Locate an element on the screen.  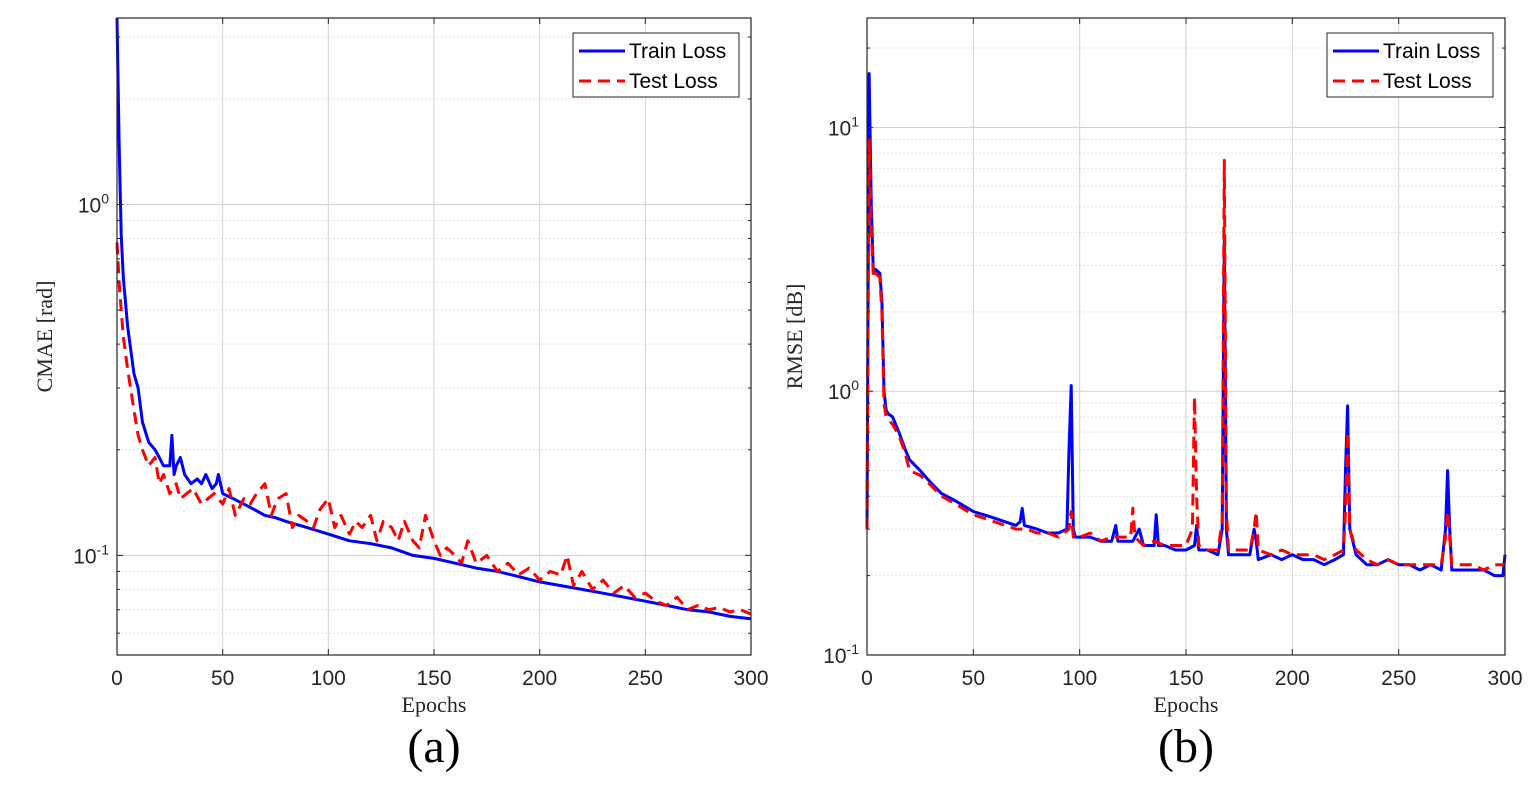
y-axis-label: RMSE [dB] is located at coordinates (794, 337).